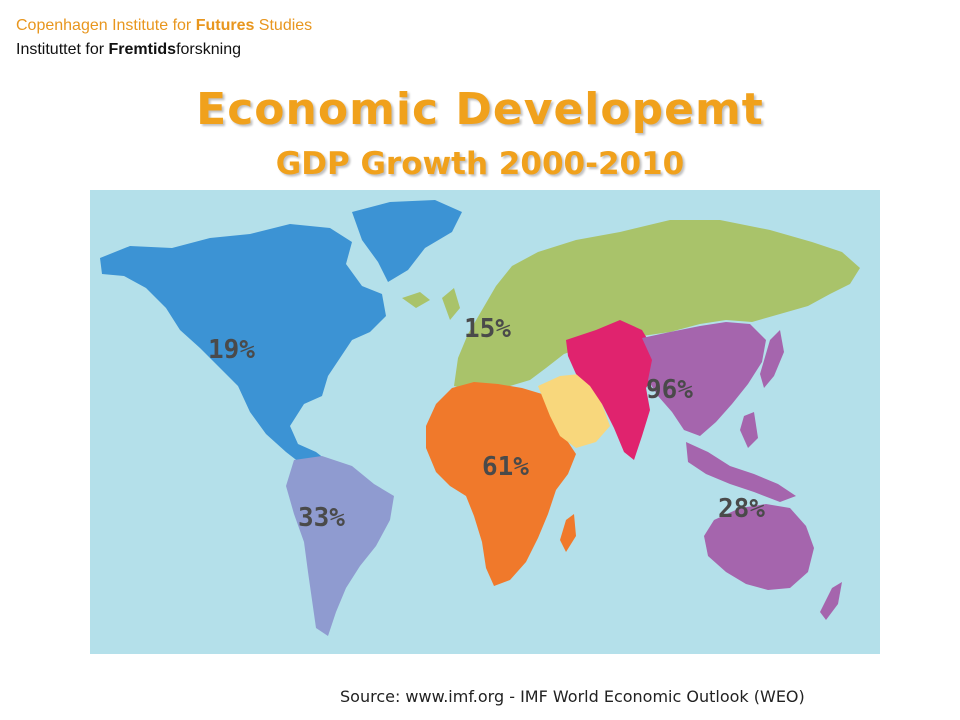  Describe the element at coordinates (142, 49) in the screenshot. I see `institute-da-bold: Fremtids` at that location.